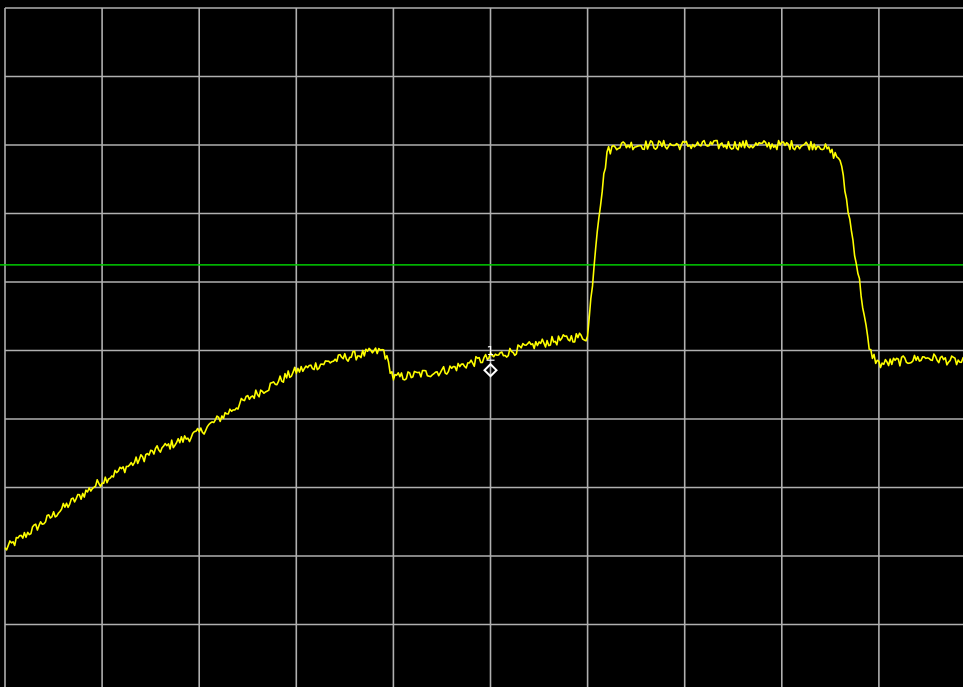  Describe the element at coordinates (491, 351) in the screenshot. I see `marker-label: 1` at that location.